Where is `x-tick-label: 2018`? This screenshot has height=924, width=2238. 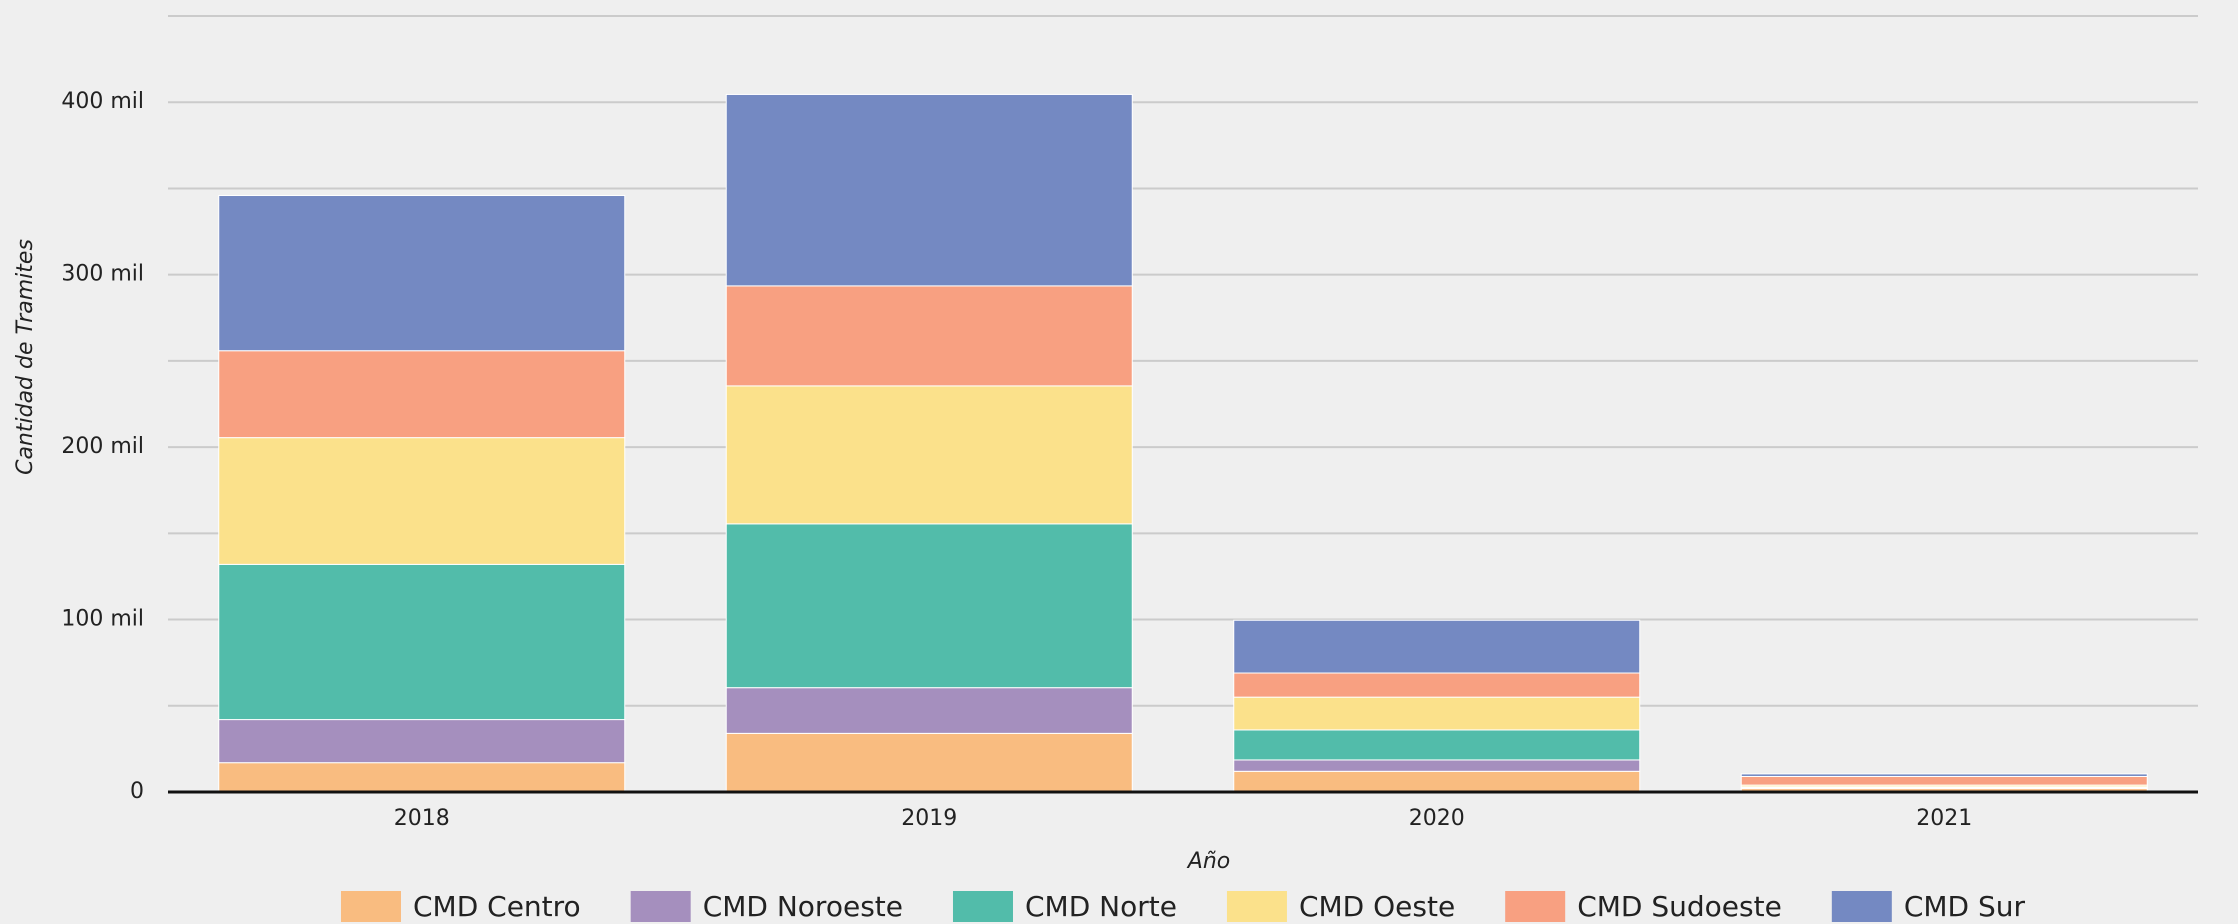 x-tick-label: 2018 is located at coordinates (422, 818).